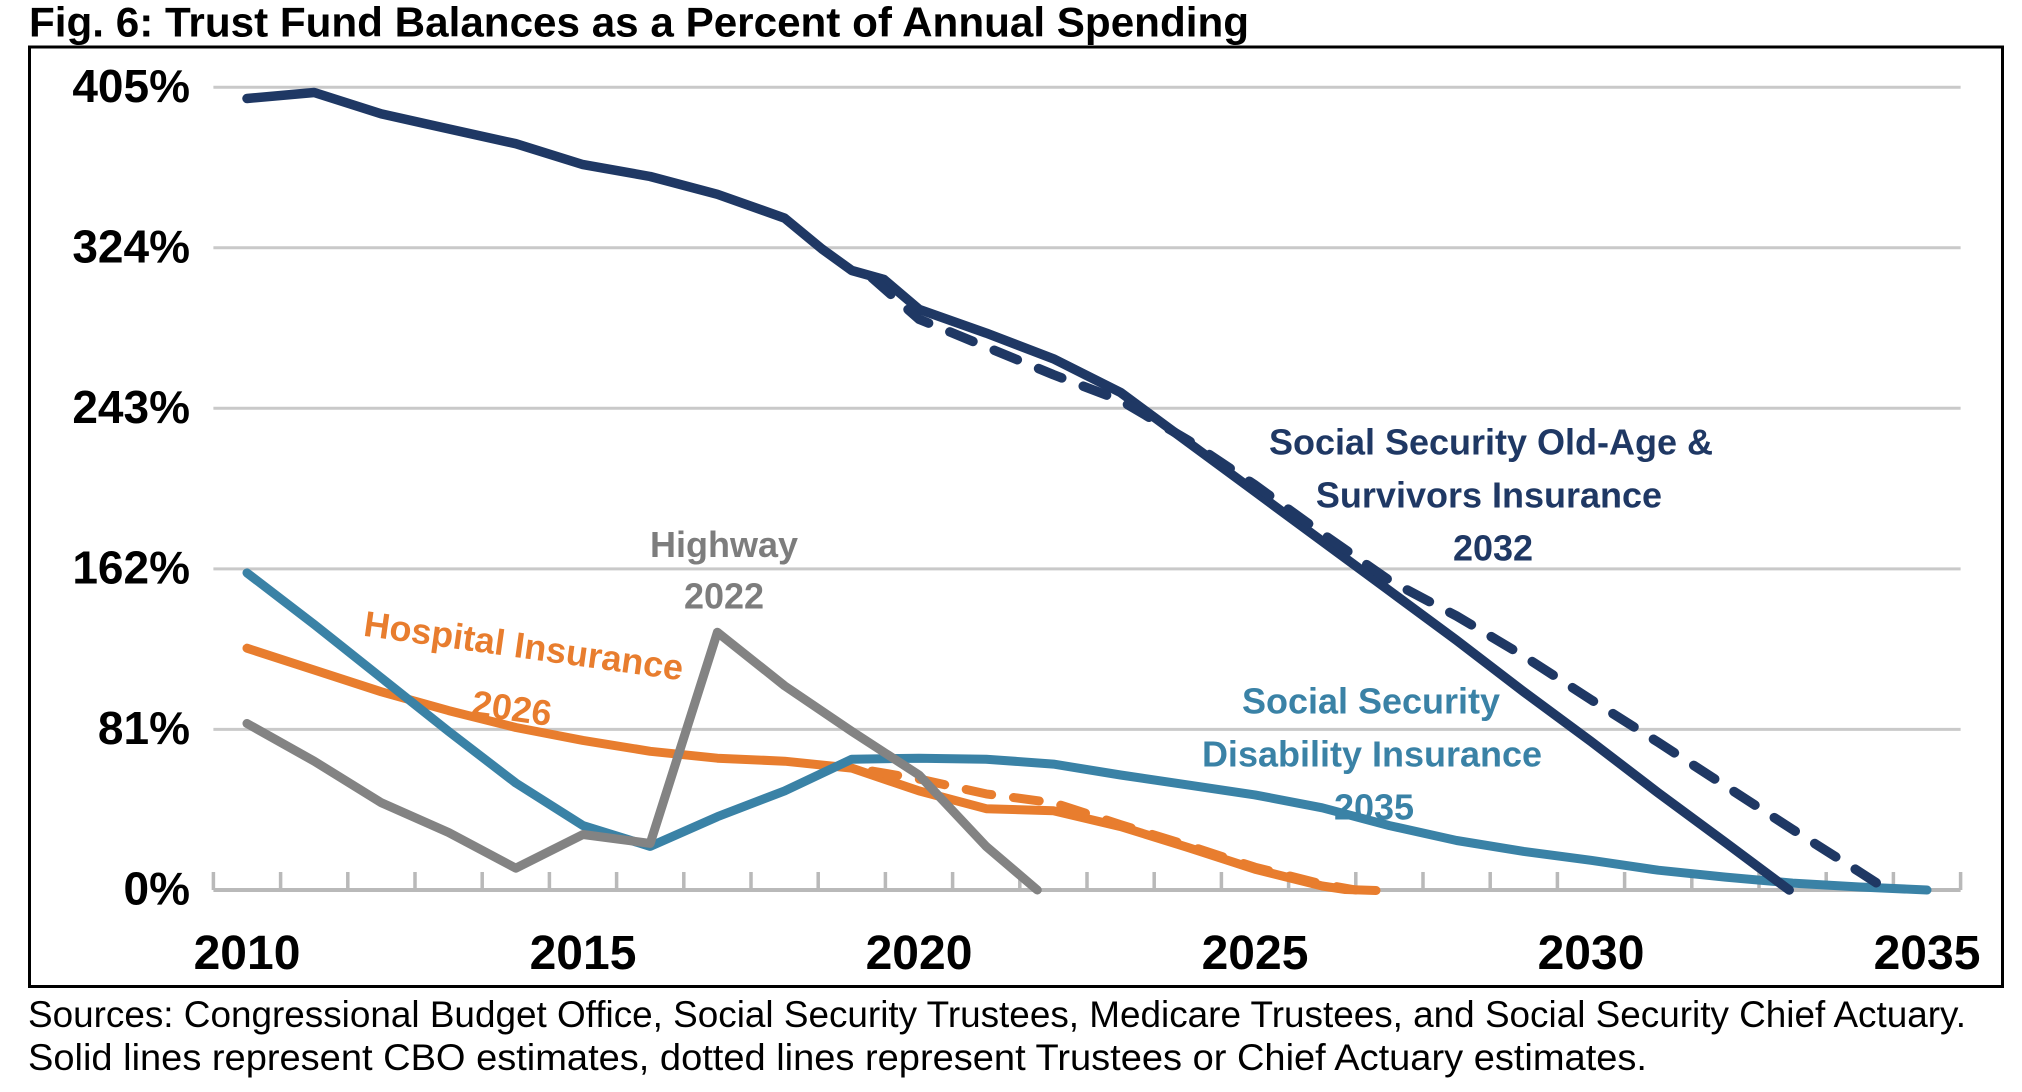 The height and width of the screenshot is (1092, 2022). What do you see at coordinates (1372, 753) in the screenshot?
I see `svg-text: Disability Insurance` at bounding box center [1372, 753].